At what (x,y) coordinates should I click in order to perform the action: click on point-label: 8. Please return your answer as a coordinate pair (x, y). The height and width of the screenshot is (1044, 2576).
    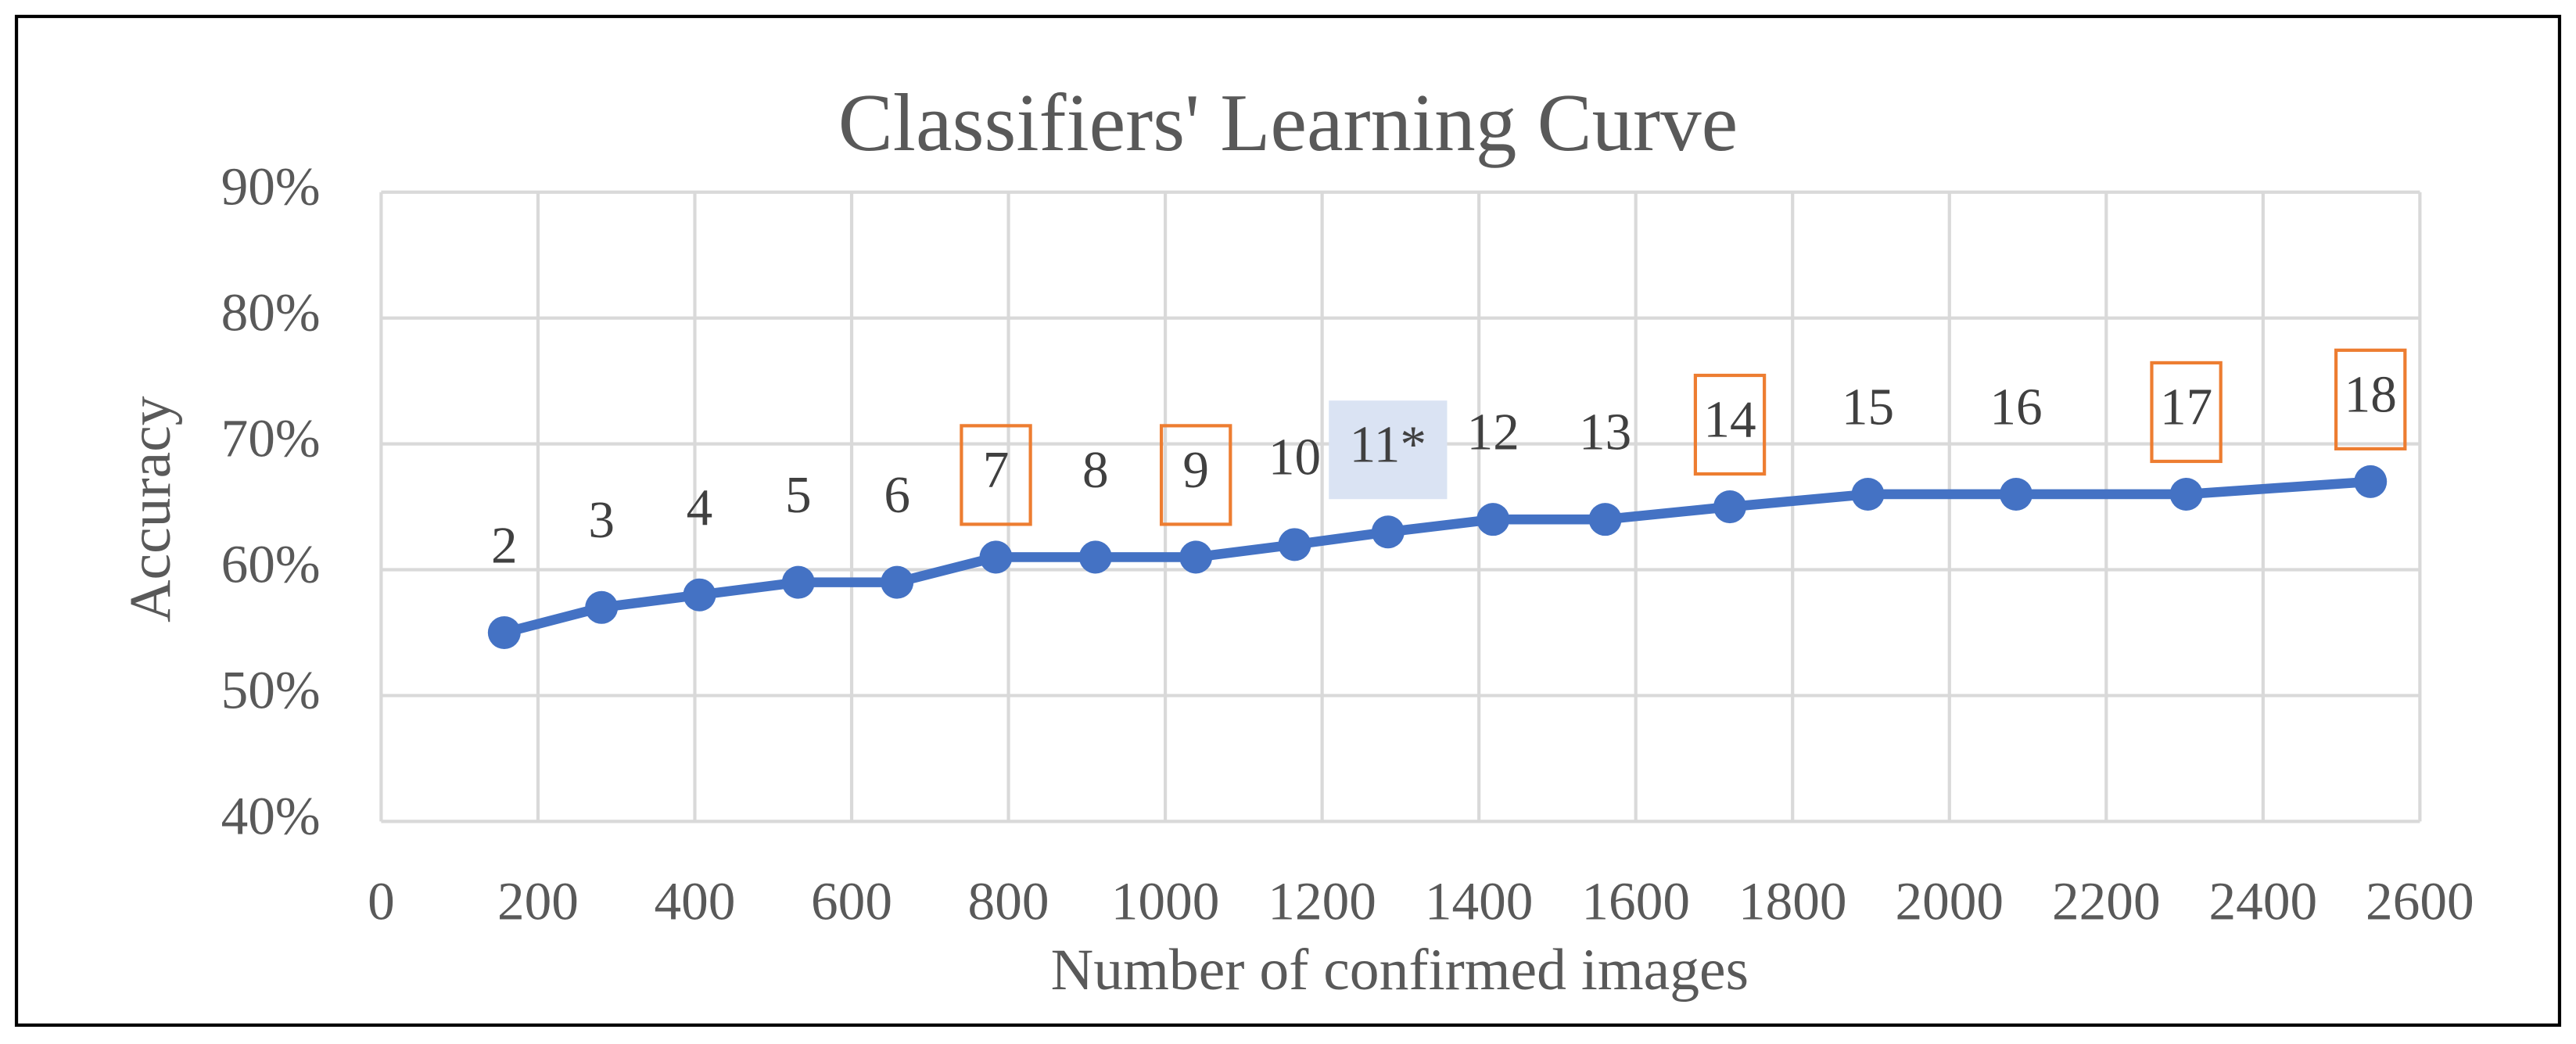
    Looking at the image, I should click on (1095, 469).